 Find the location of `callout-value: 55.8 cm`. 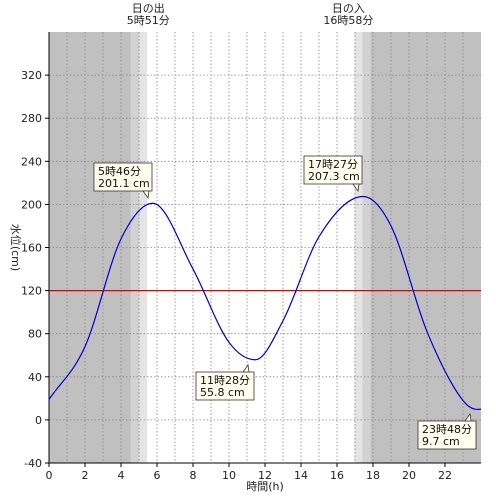

callout-value: 55.8 cm is located at coordinates (222, 392).